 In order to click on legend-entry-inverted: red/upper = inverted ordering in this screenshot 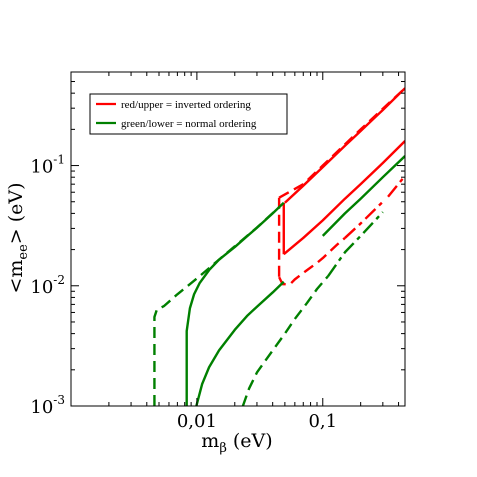, I will do `click(186, 105)`.